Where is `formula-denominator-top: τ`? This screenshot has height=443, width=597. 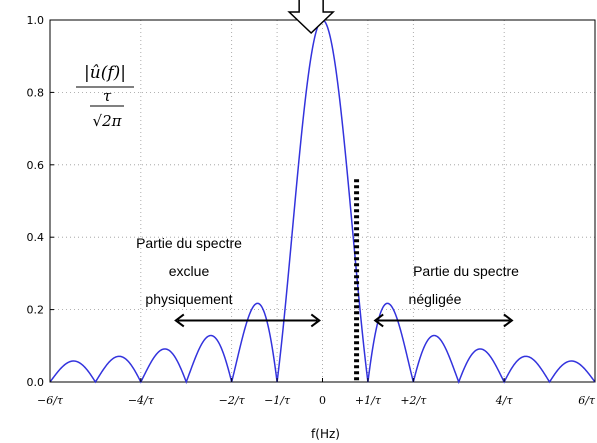
formula-denominator-top: τ is located at coordinates (107, 96).